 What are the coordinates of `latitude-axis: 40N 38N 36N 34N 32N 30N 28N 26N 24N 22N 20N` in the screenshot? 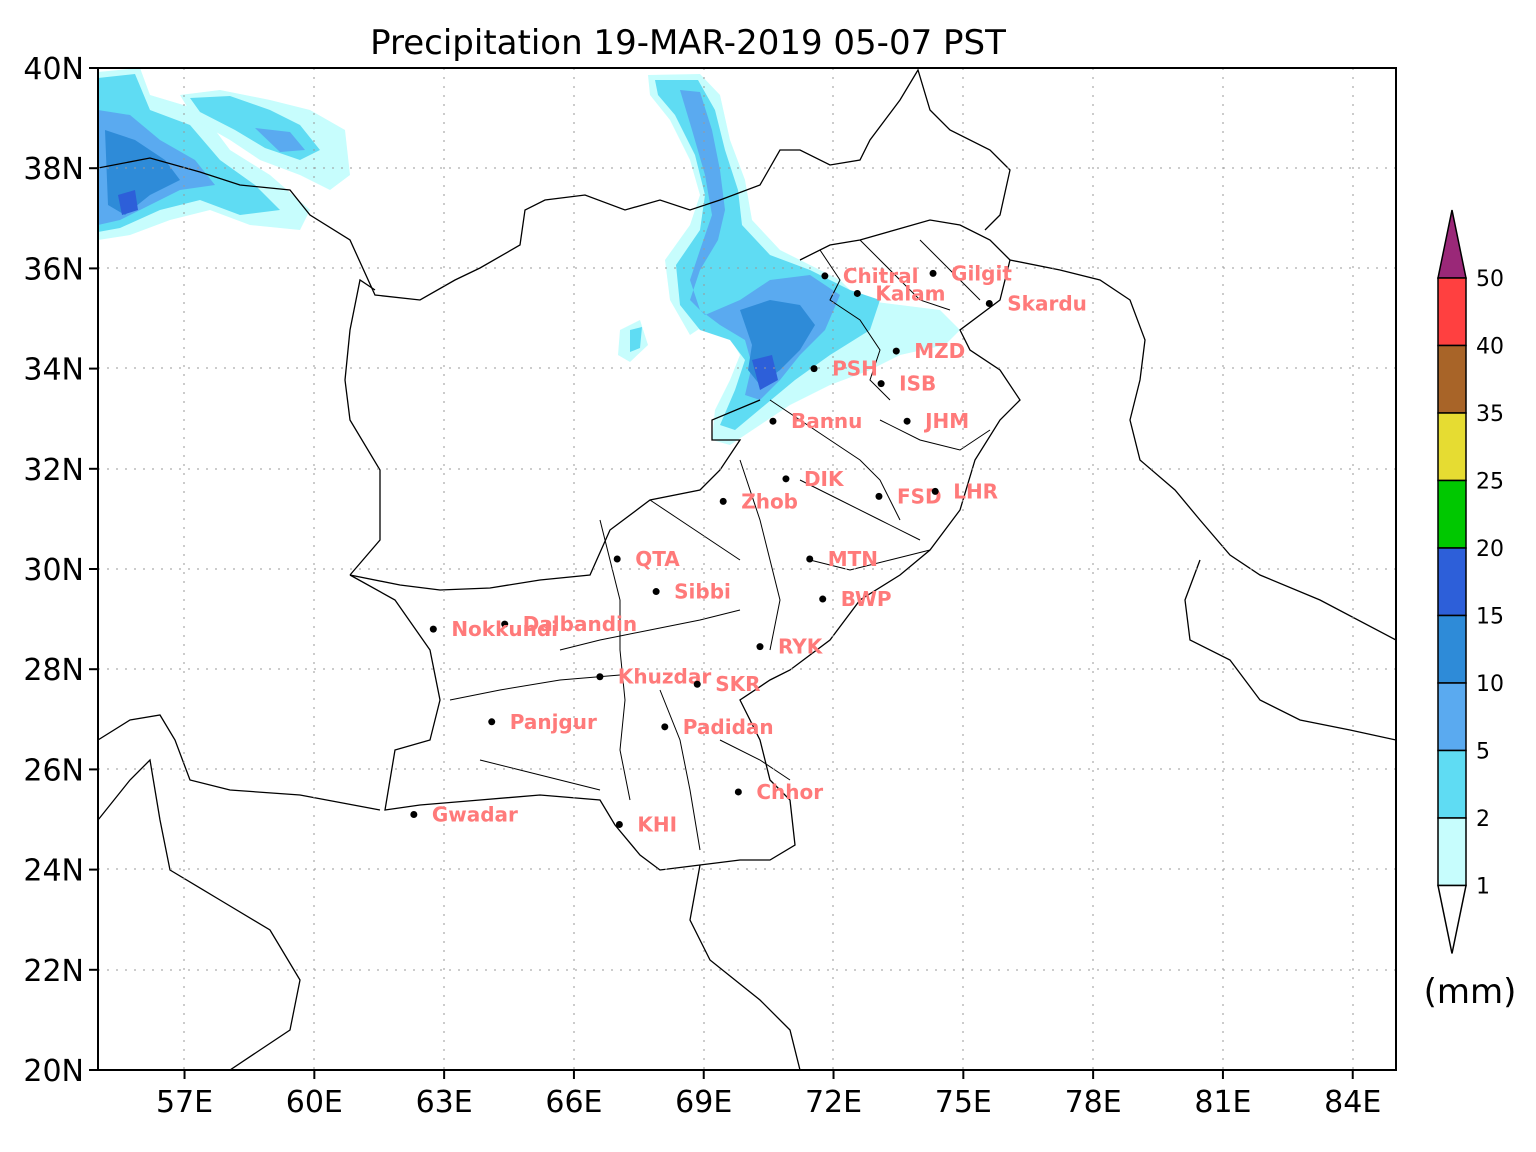 It's located at (60, 570).